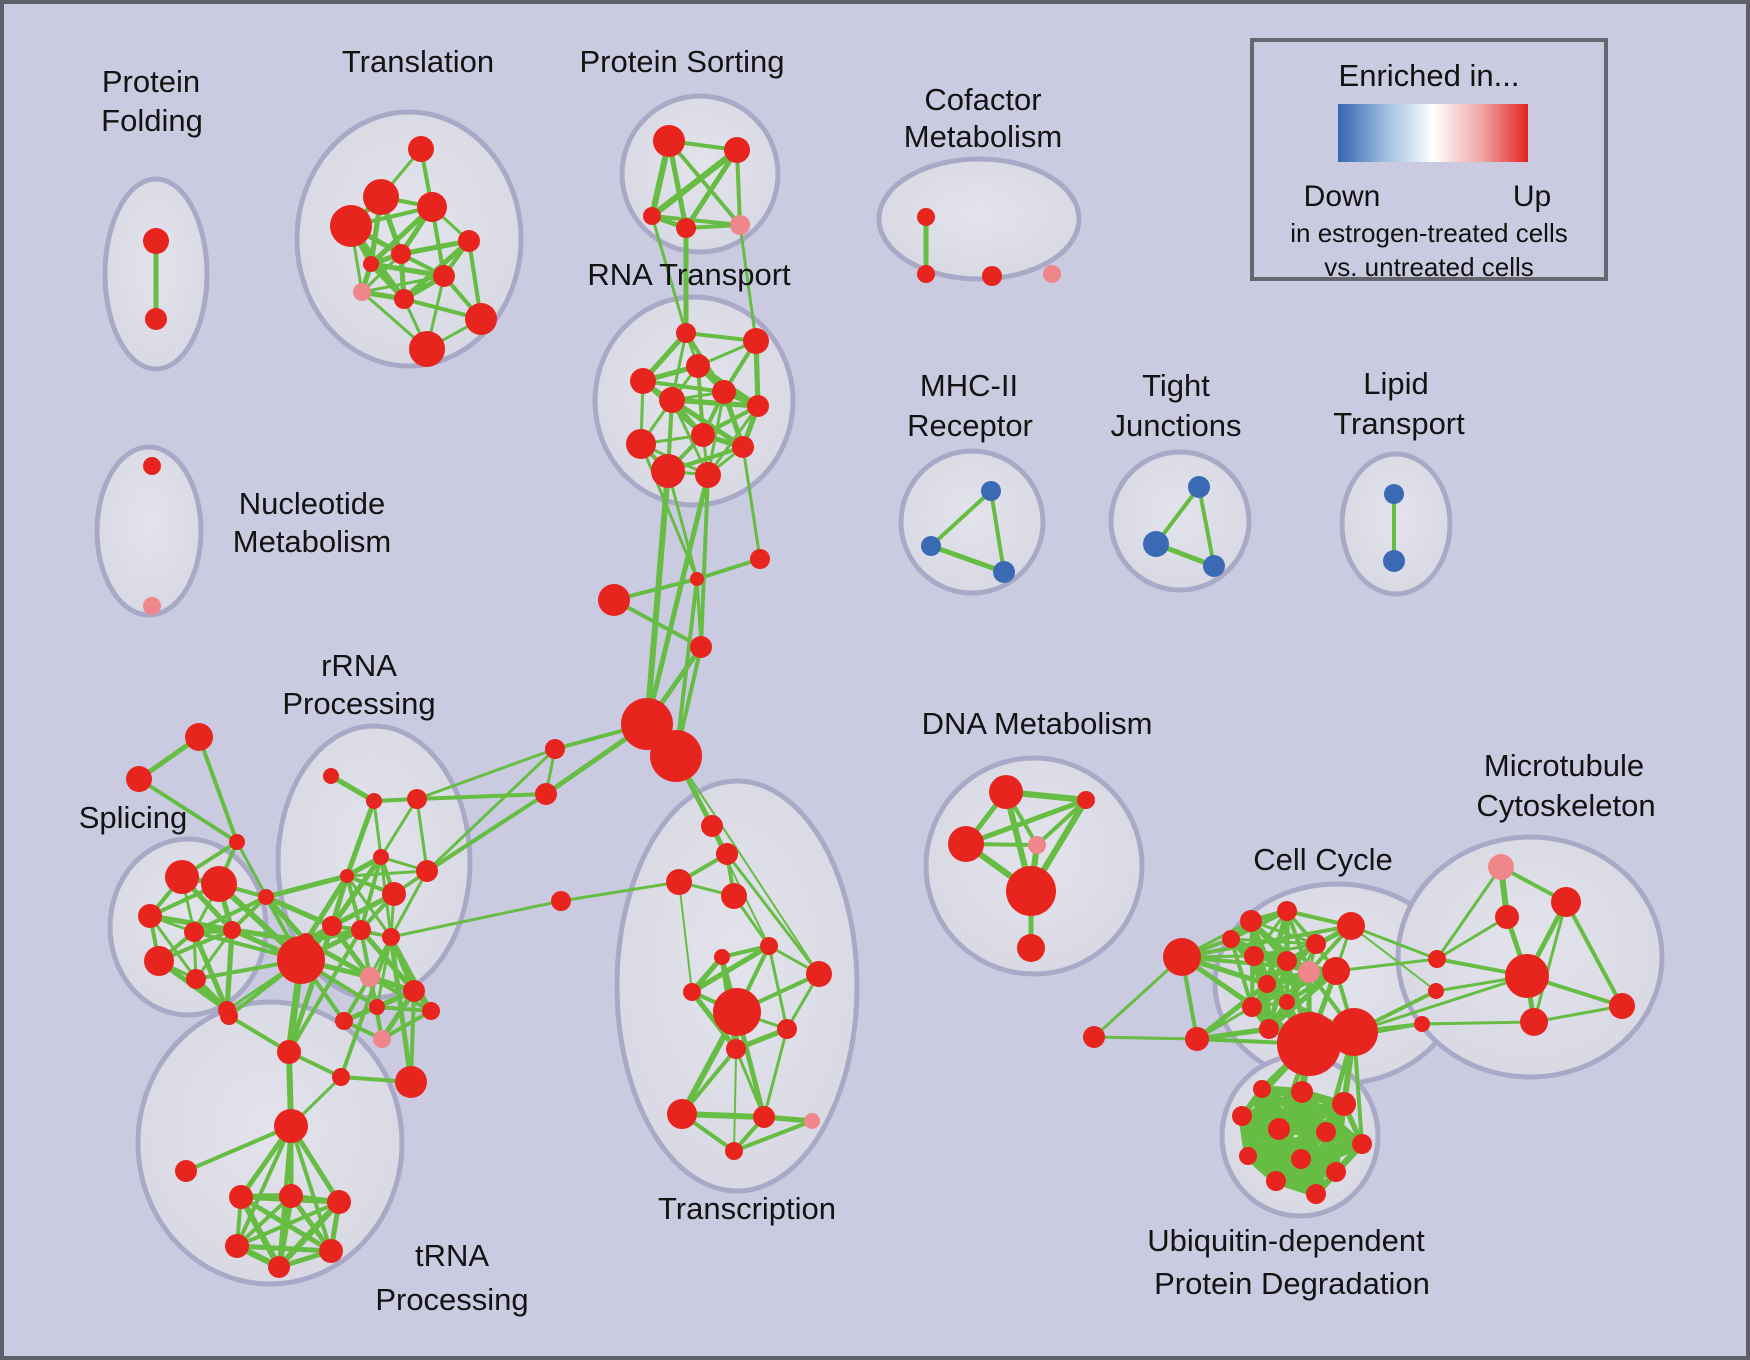 This screenshot has height=1360, width=1750. What do you see at coordinates (715, 403) in the screenshot?
I see `edge-rna-transport` at bounding box center [715, 403].